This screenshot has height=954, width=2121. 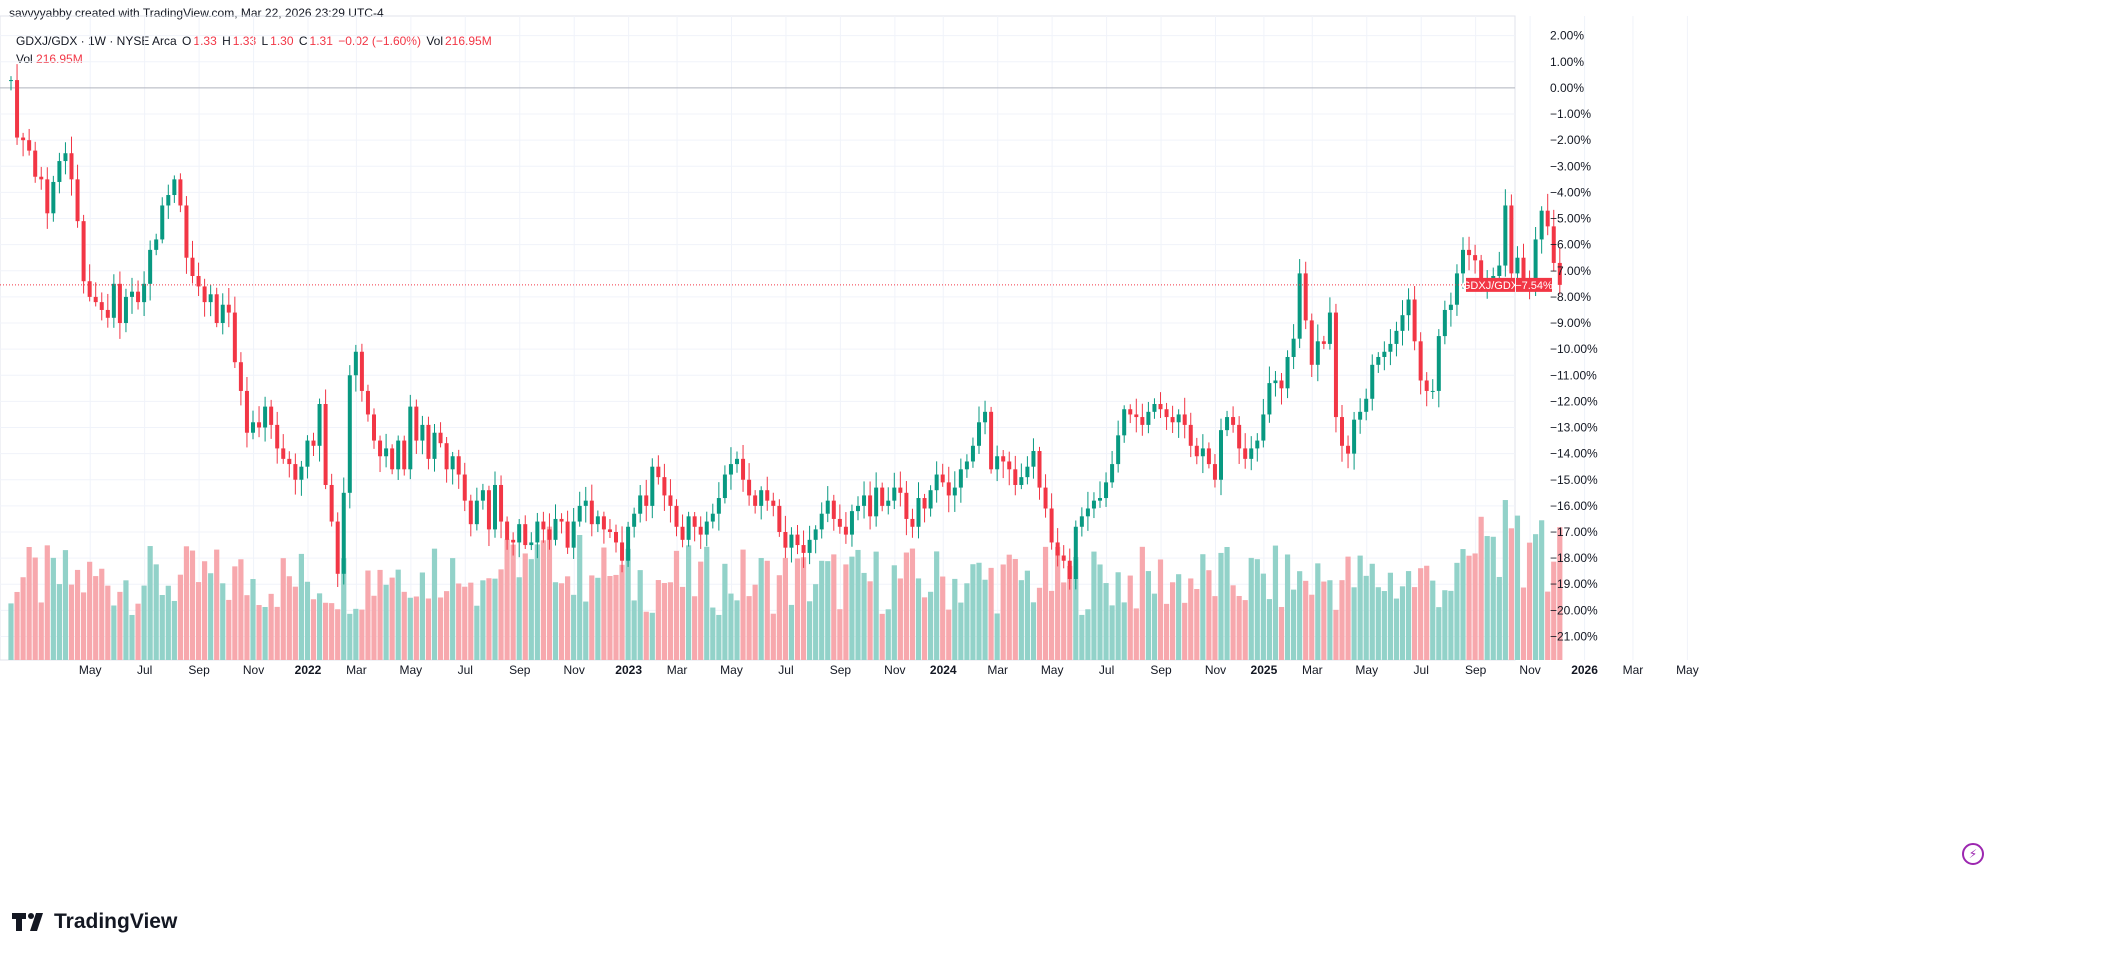 What do you see at coordinates (1490, 284) in the screenshot?
I see `price-tag-name-bg` at bounding box center [1490, 284].